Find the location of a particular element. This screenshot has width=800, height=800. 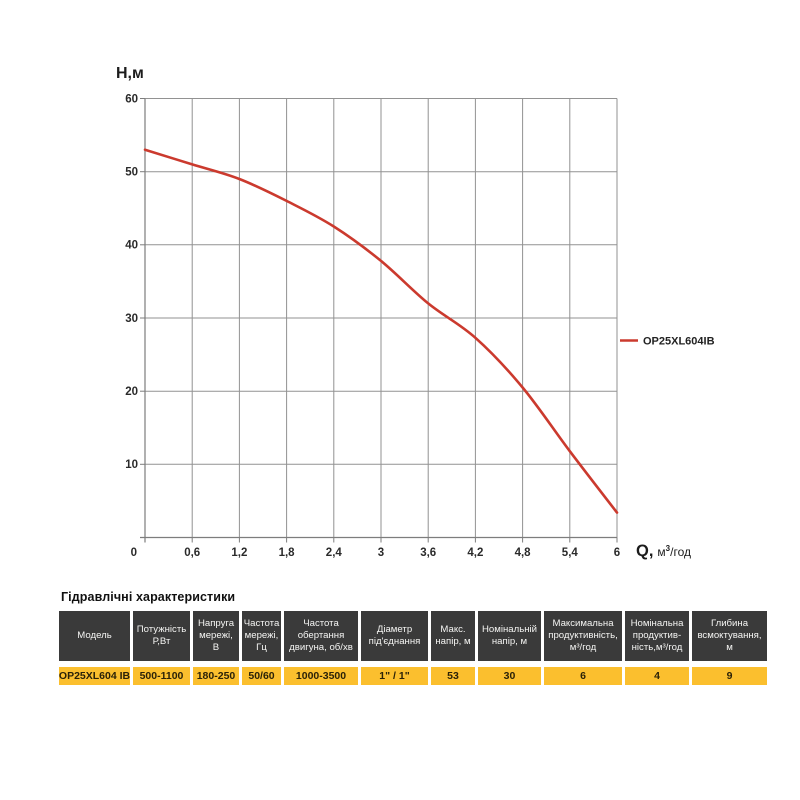

table-value-cell: 4 is located at coordinates (657, 676).